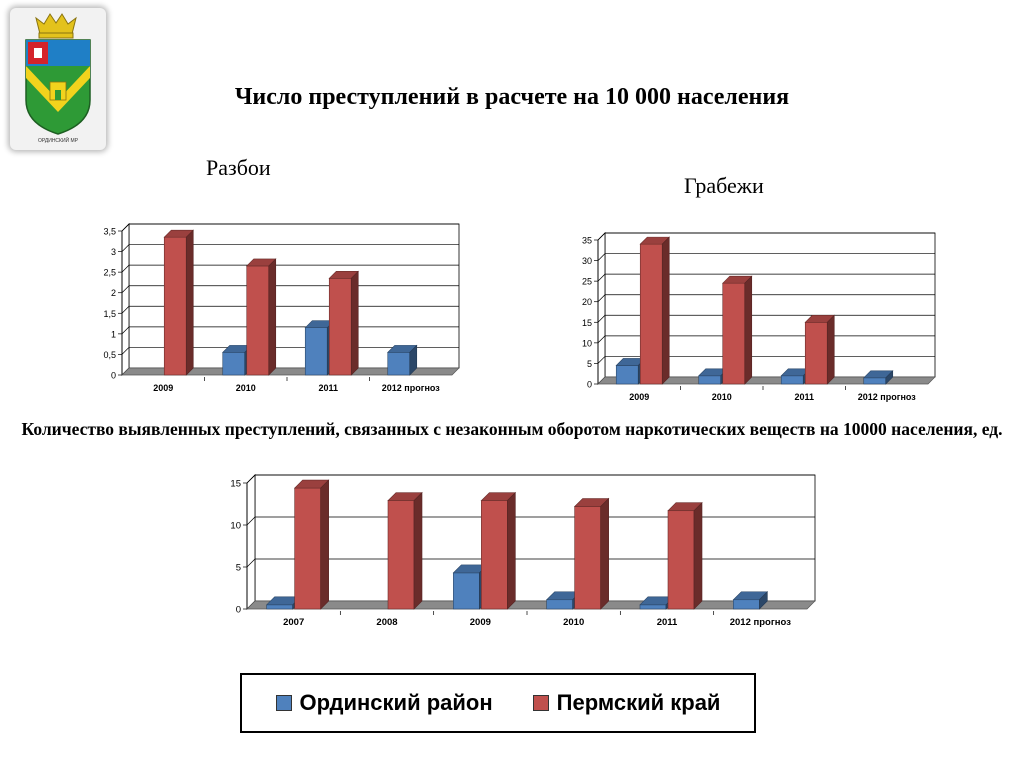 The image size is (1024, 768). I want to click on legend-label-perm: Пермский край, so click(638, 702).